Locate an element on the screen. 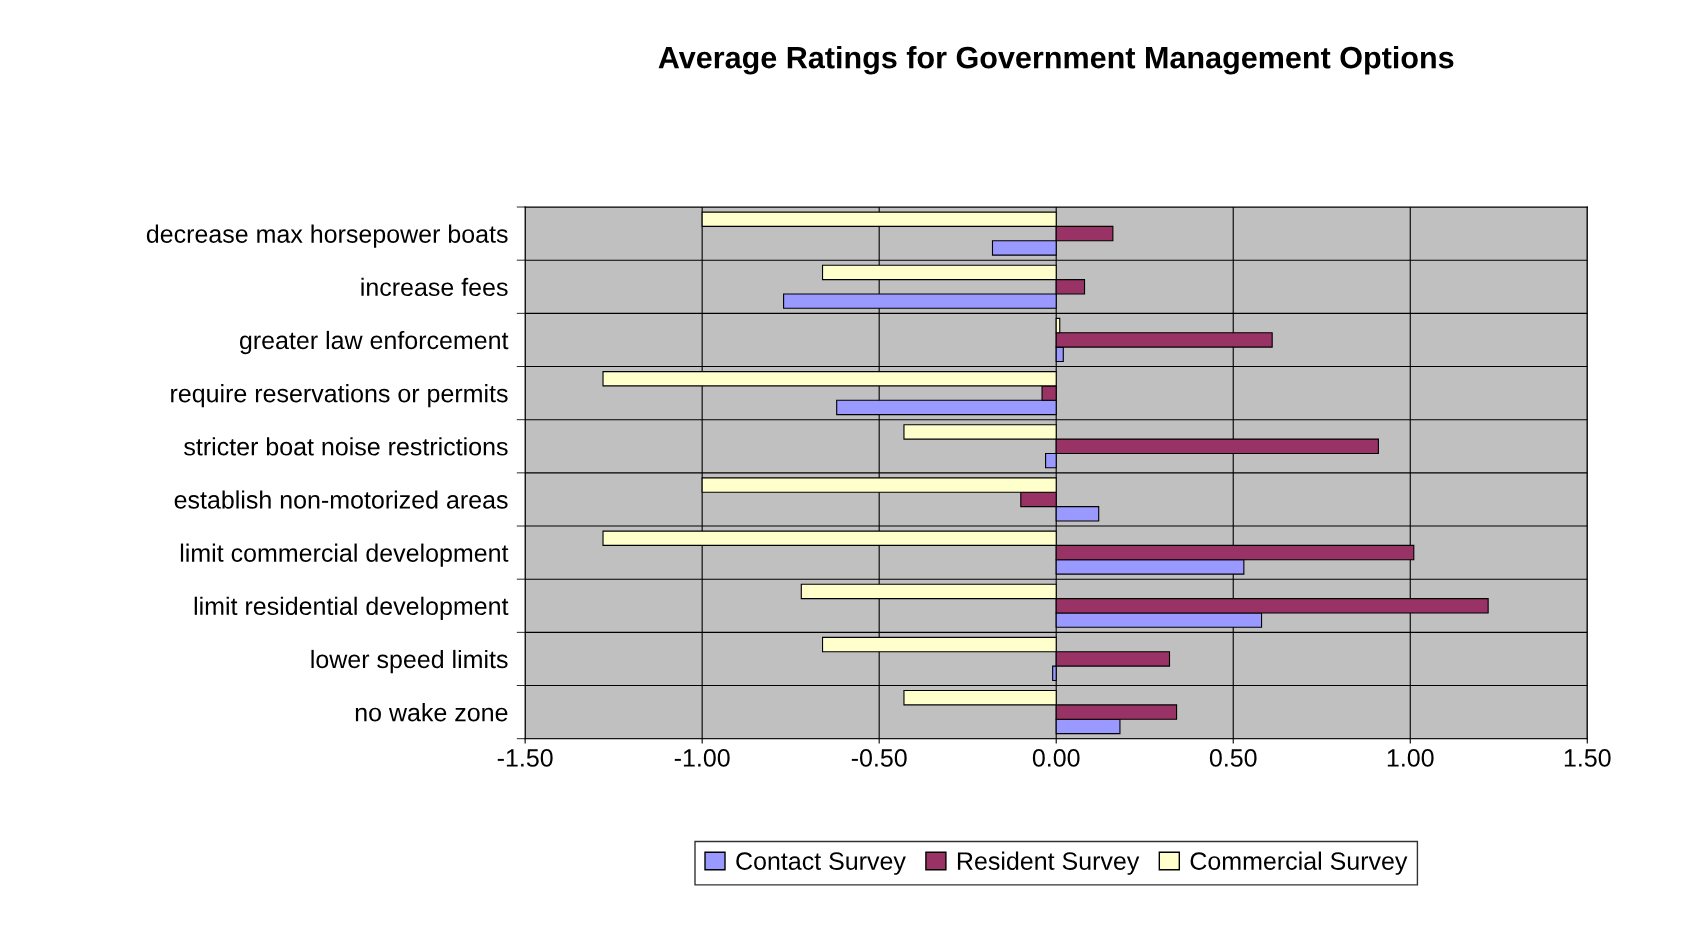 This screenshot has height=941, width=1694. y-tick-label: decrease max horsepower boats is located at coordinates (327, 236).